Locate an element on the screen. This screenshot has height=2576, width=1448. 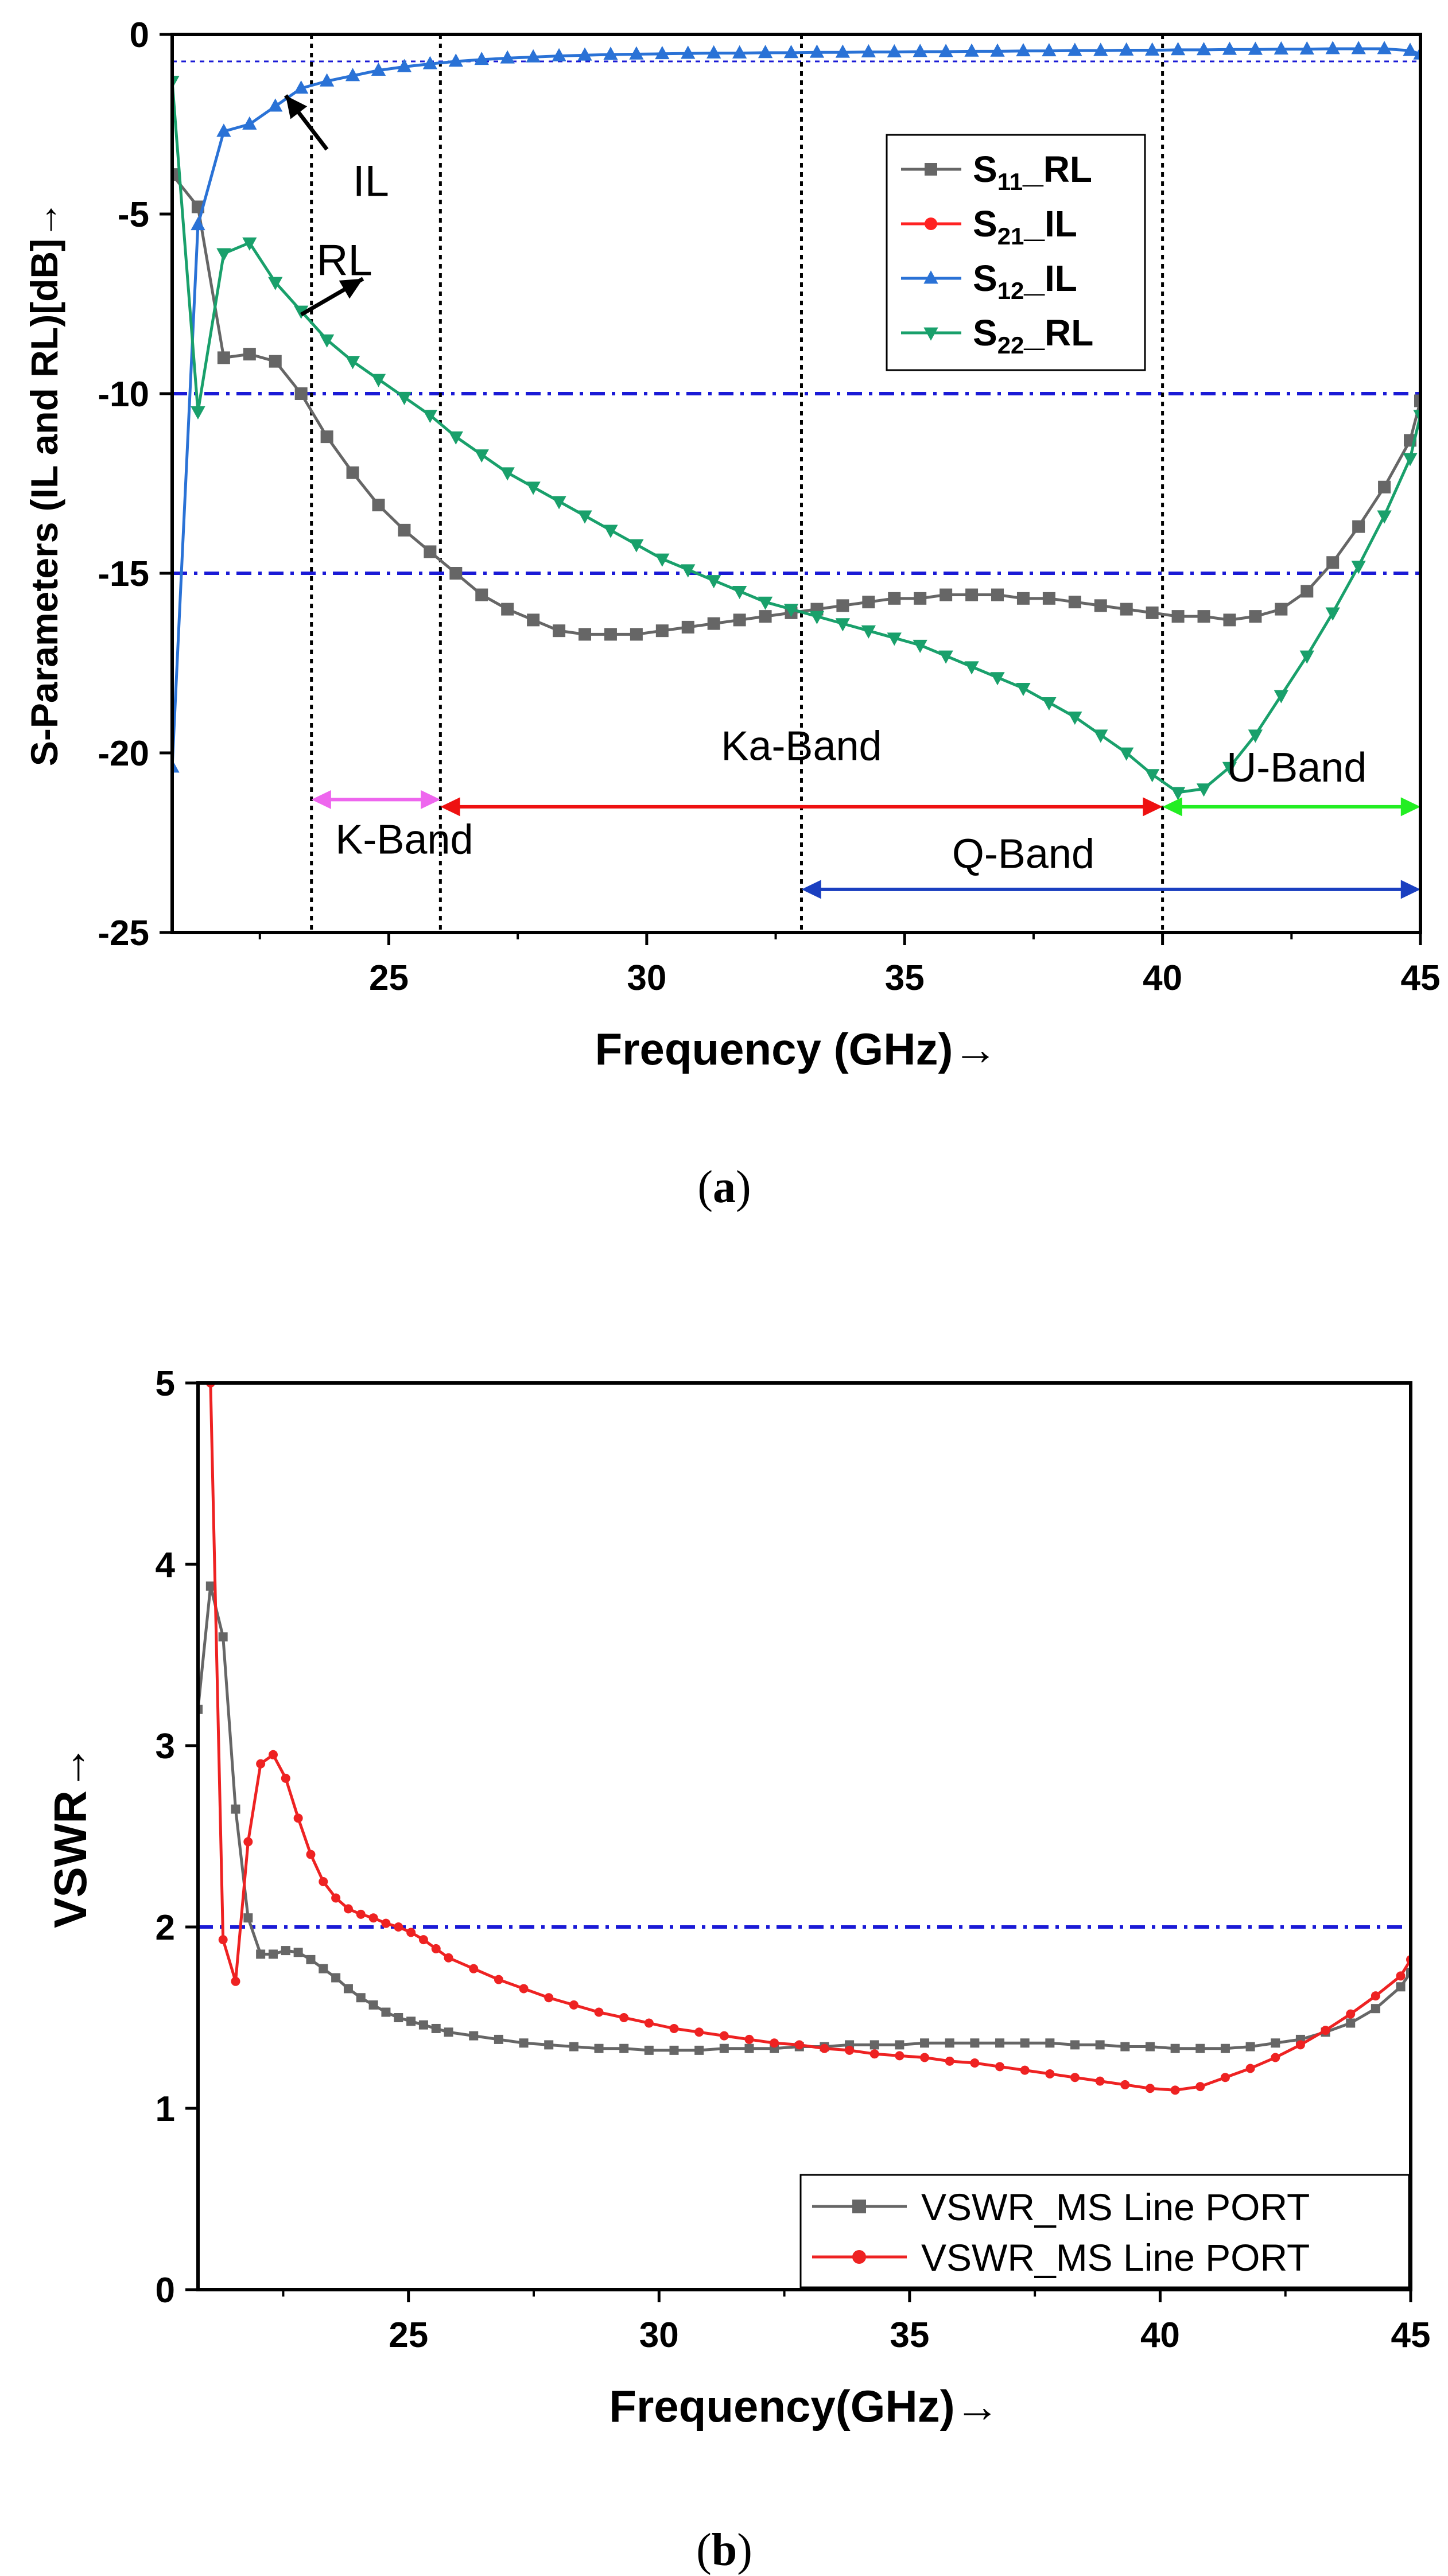
caption-open-paren: ( is located at coordinates (704, 2550).